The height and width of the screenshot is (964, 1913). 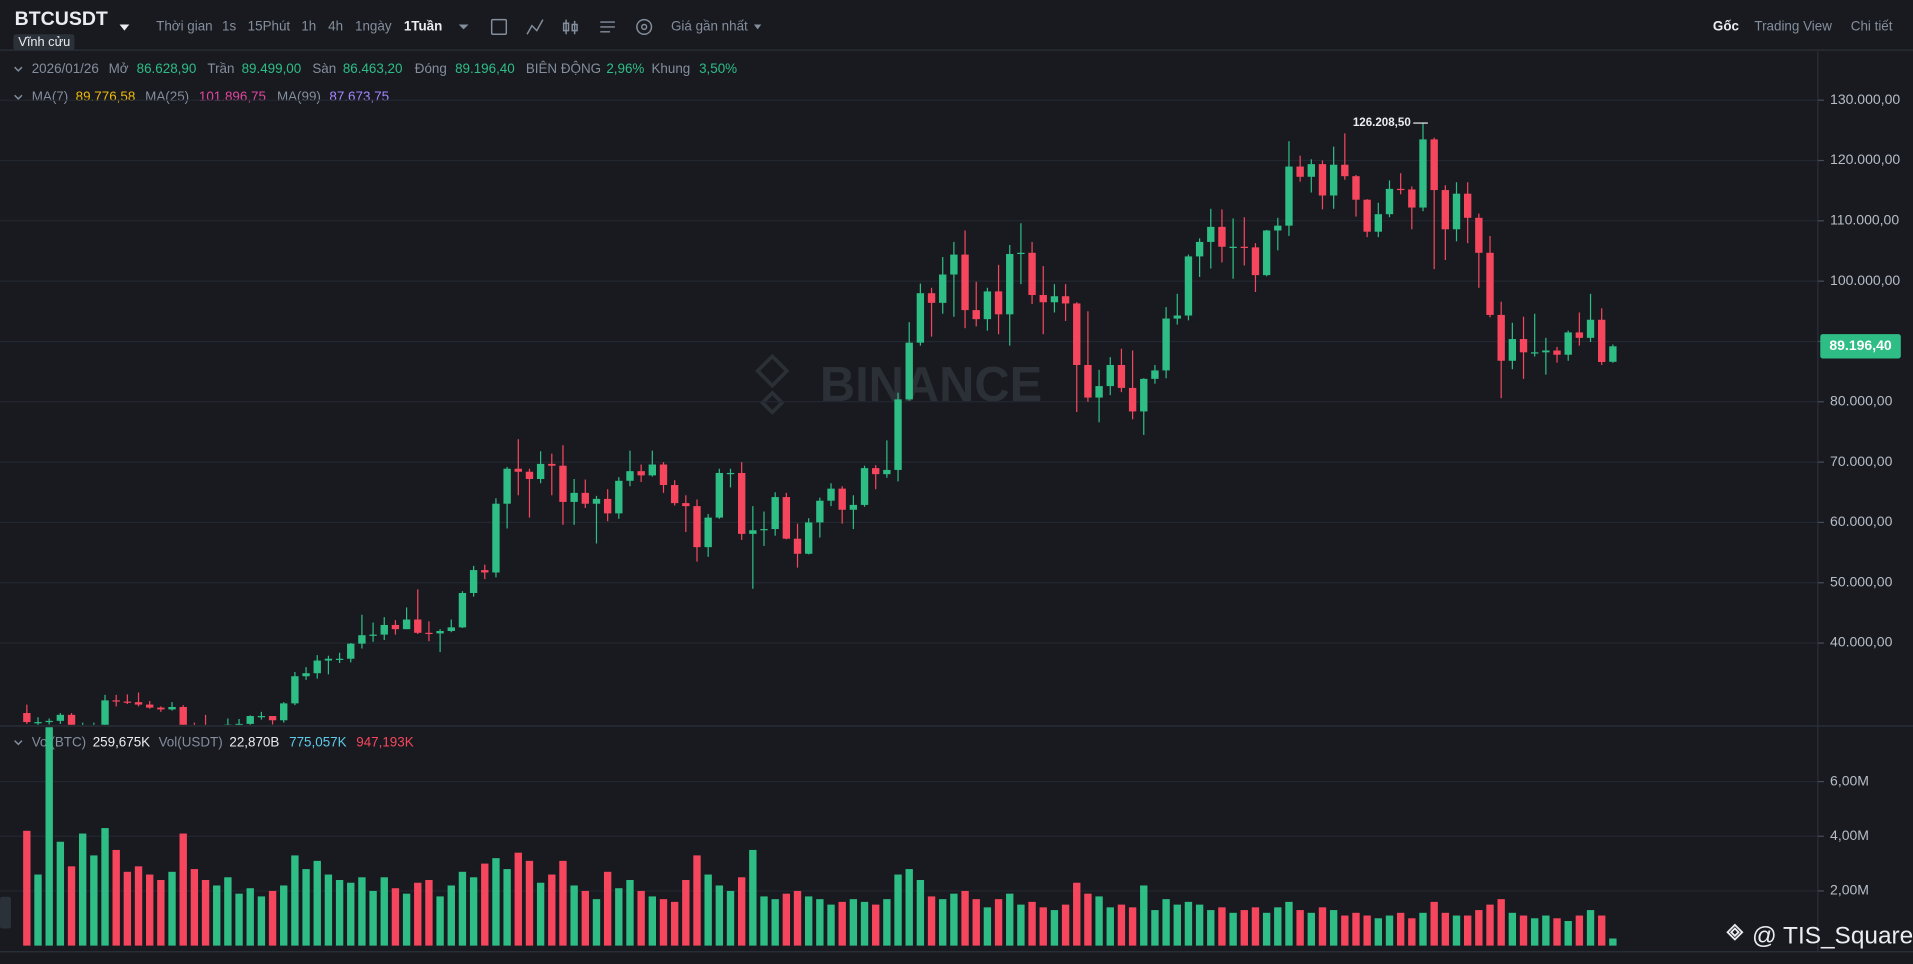 What do you see at coordinates (229, 25) in the screenshot?
I see `interval: 1s` at bounding box center [229, 25].